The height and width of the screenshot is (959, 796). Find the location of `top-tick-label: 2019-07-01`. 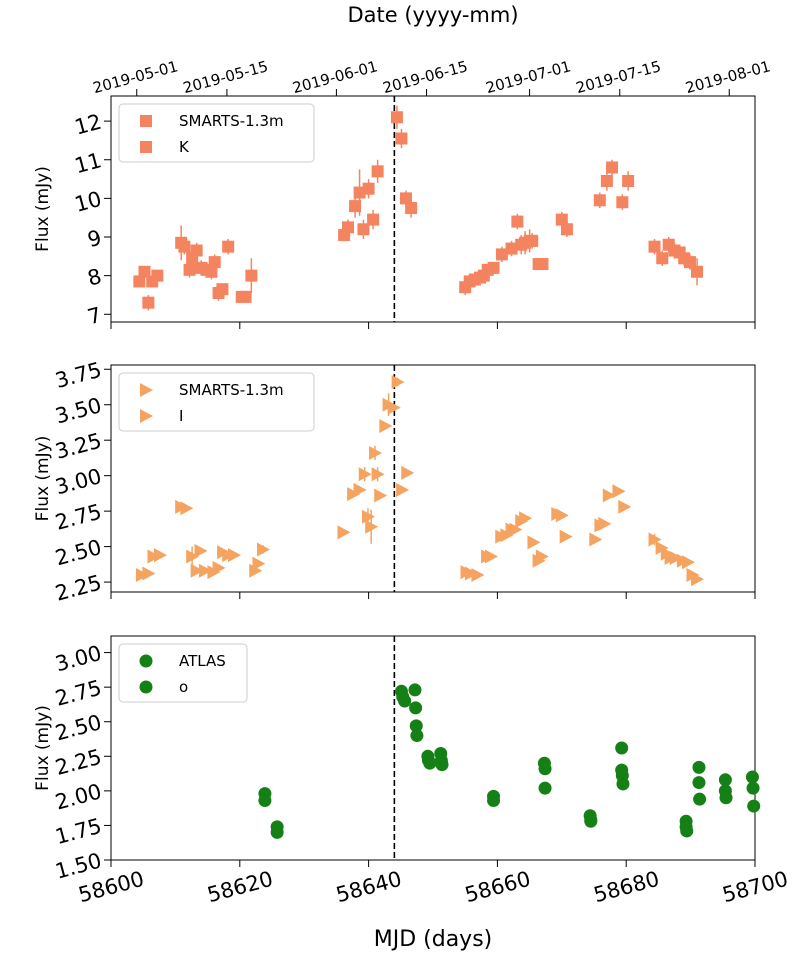

top-tick-label: 2019-07-01 is located at coordinates (528, 77).